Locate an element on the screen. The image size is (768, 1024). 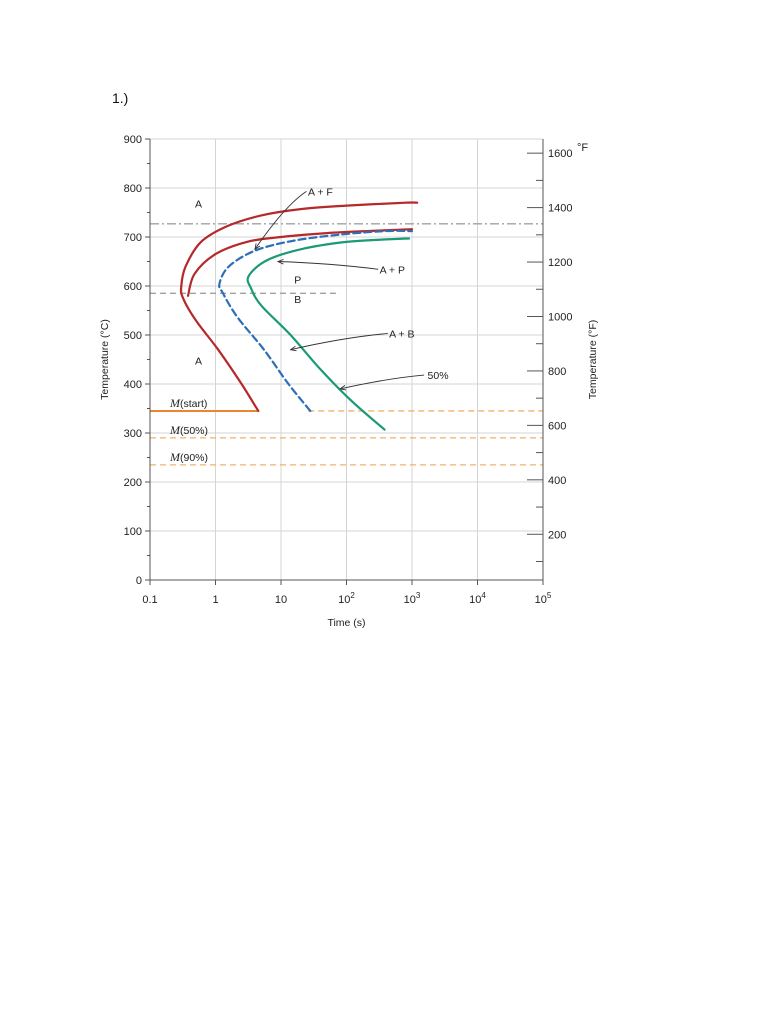
y2-unit-marker: °F is located at coordinates (582, 148).